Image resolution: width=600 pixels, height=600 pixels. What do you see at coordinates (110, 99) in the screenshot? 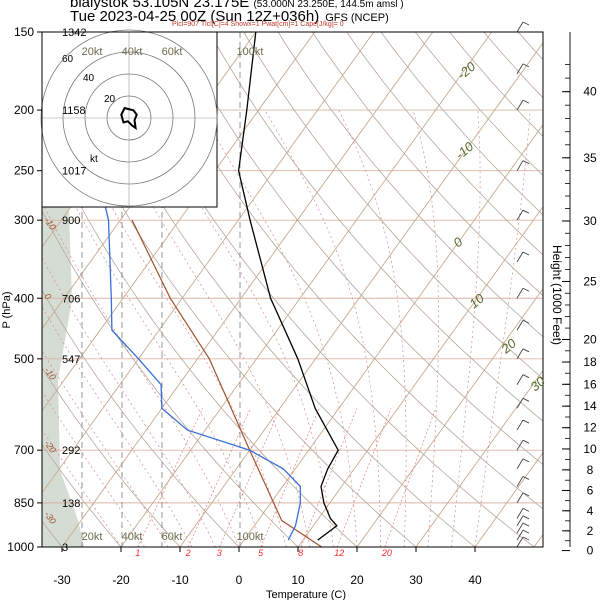
I see `hodograph-ring-label: 20` at bounding box center [110, 99].